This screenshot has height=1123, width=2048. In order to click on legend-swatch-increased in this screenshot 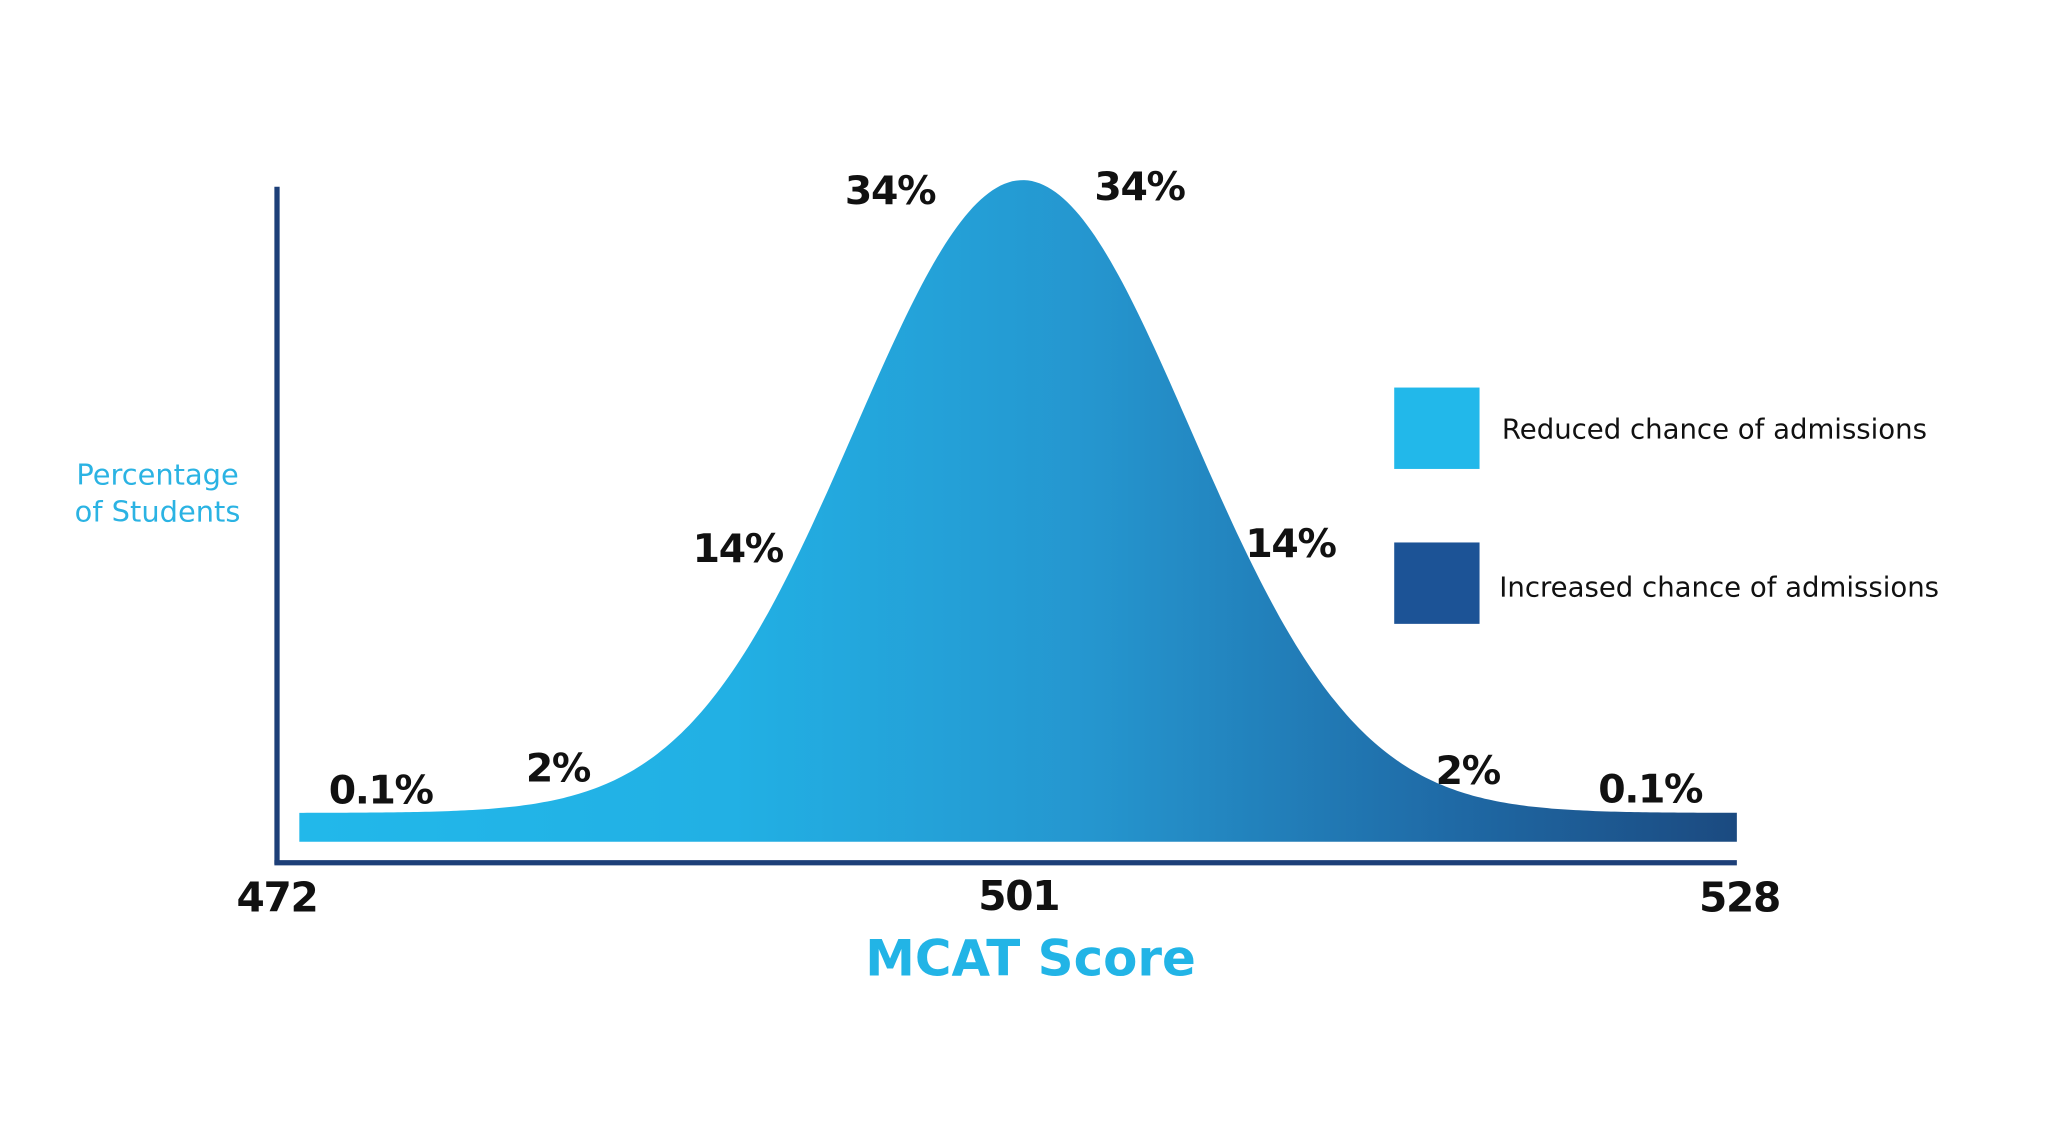, I will do `click(1437, 583)`.